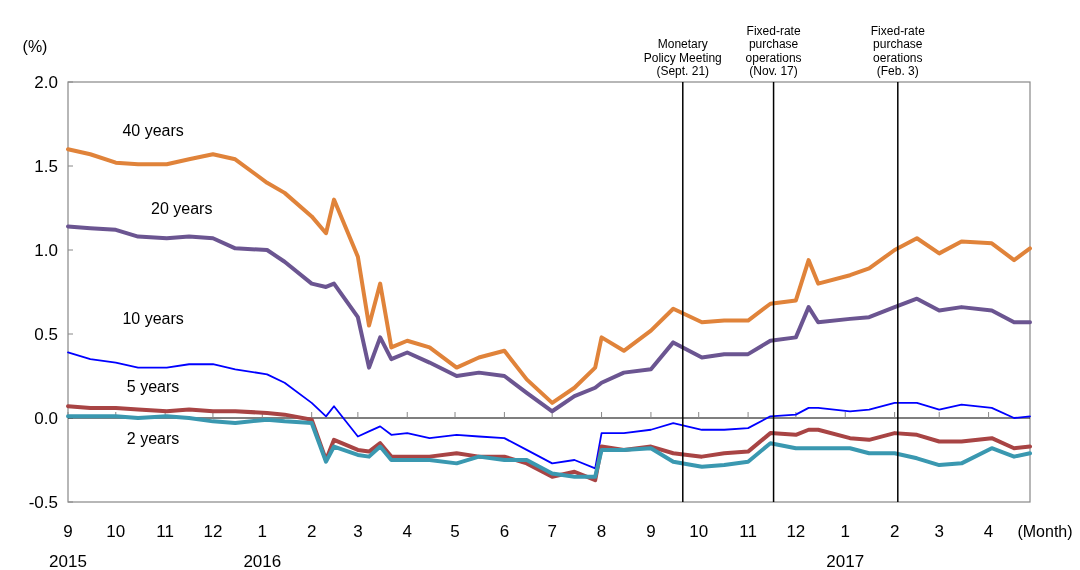 This screenshot has height=570, width=1080. What do you see at coordinates (182, 209) in the screenshot?
I see `series-label: 20 years` at bounding box center [182, 209].